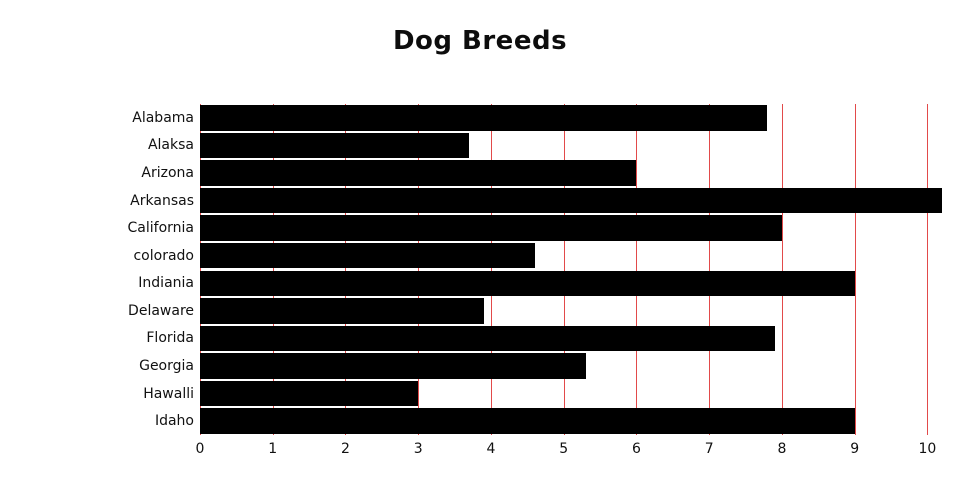  What do you see at coordinates (527, 421) in the screenshot?
I see `bar-idaho` at bounding box center [527, 421].